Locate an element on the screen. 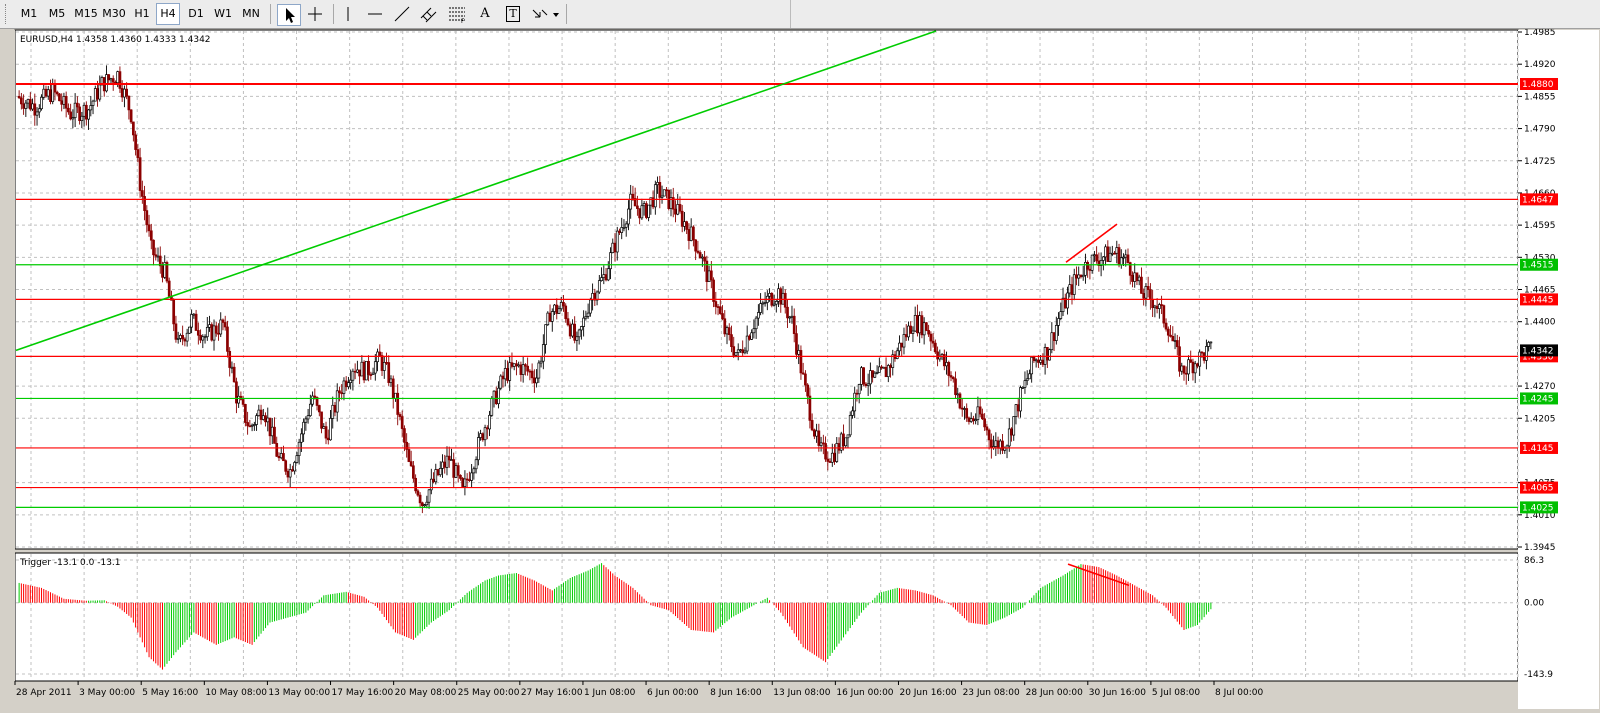 This screenshot has width=1600, height=713. timeframe-m30-button: M30 is located at coordinates (114, 13).